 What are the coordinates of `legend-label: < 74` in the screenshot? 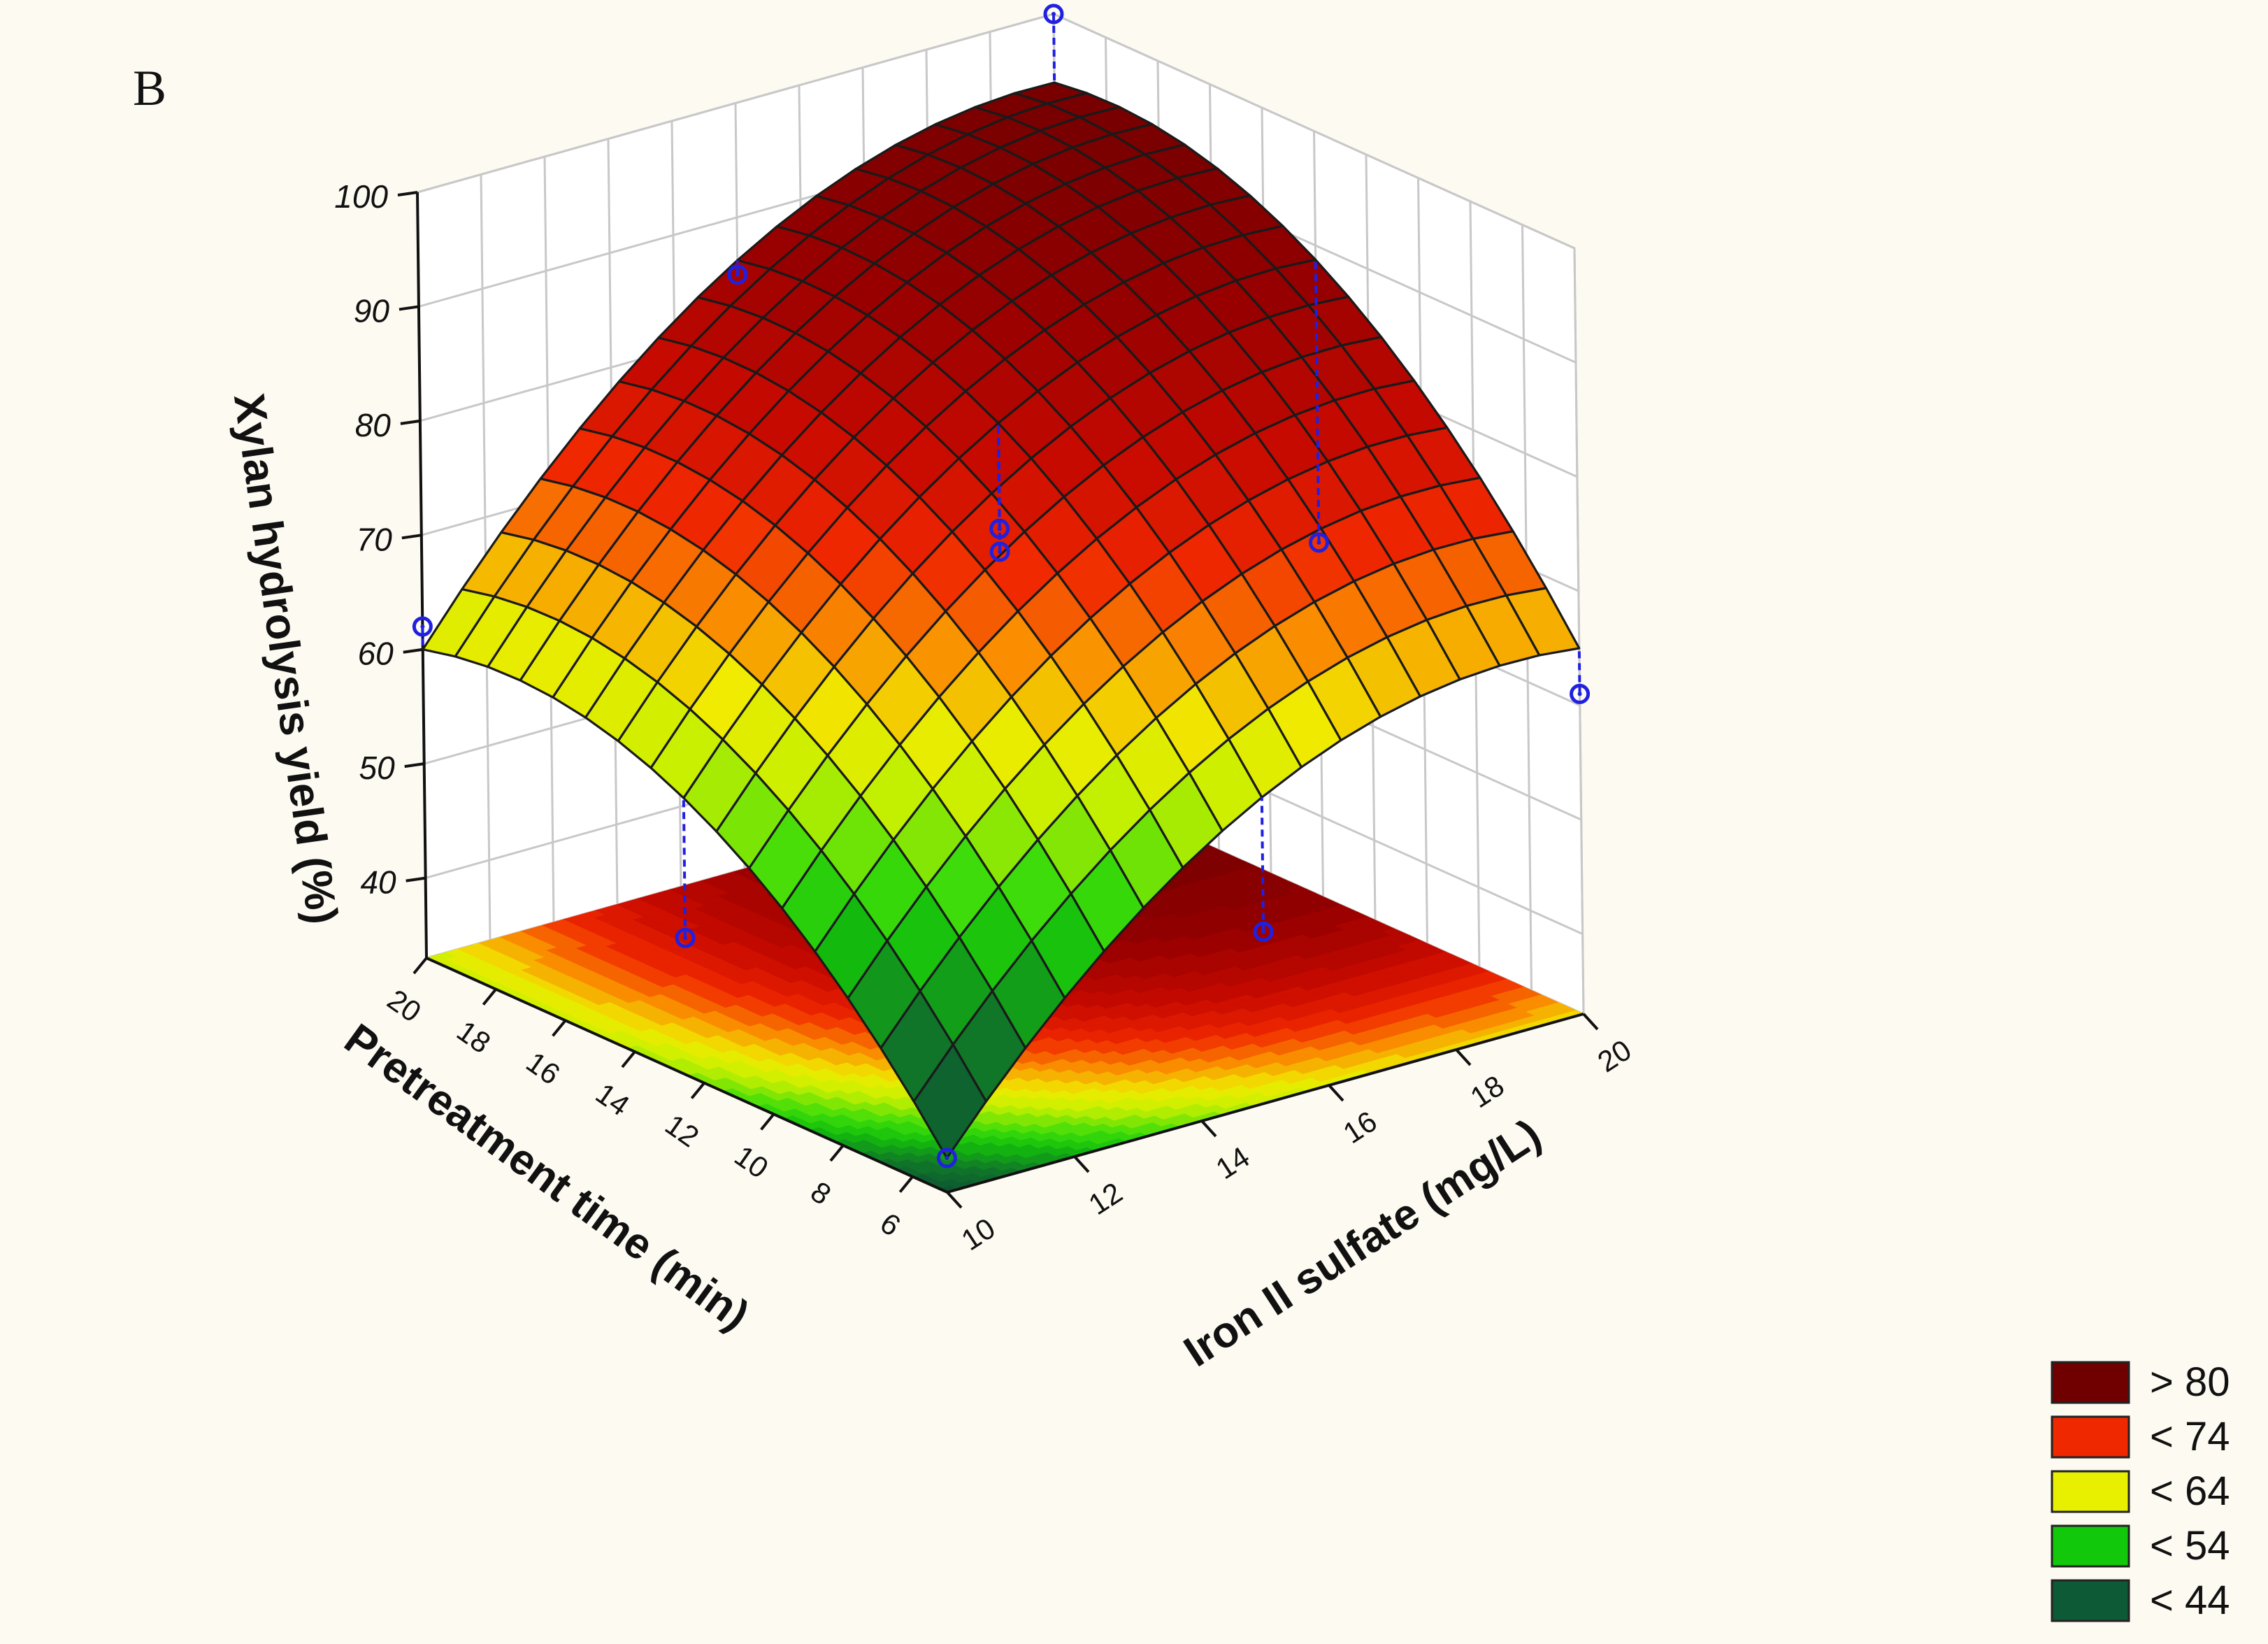 It's located at (2190, 1436).